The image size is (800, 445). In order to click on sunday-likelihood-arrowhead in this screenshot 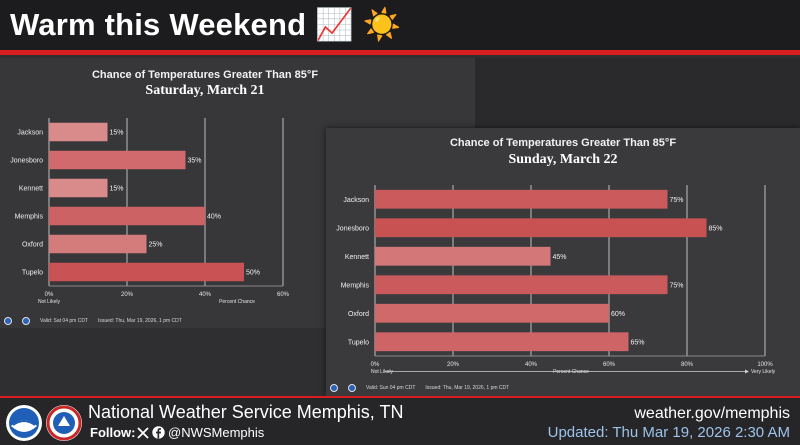, I will do `click(747, 371)`.